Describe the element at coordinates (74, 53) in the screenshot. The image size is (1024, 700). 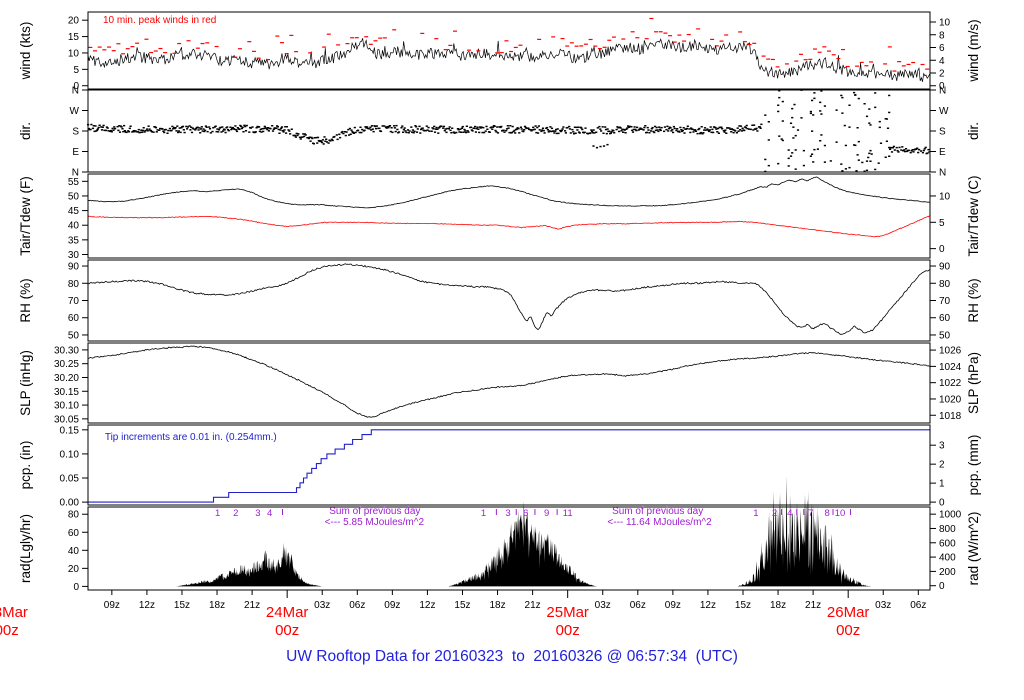
I see `ytick-left-wind: 10` at that location.